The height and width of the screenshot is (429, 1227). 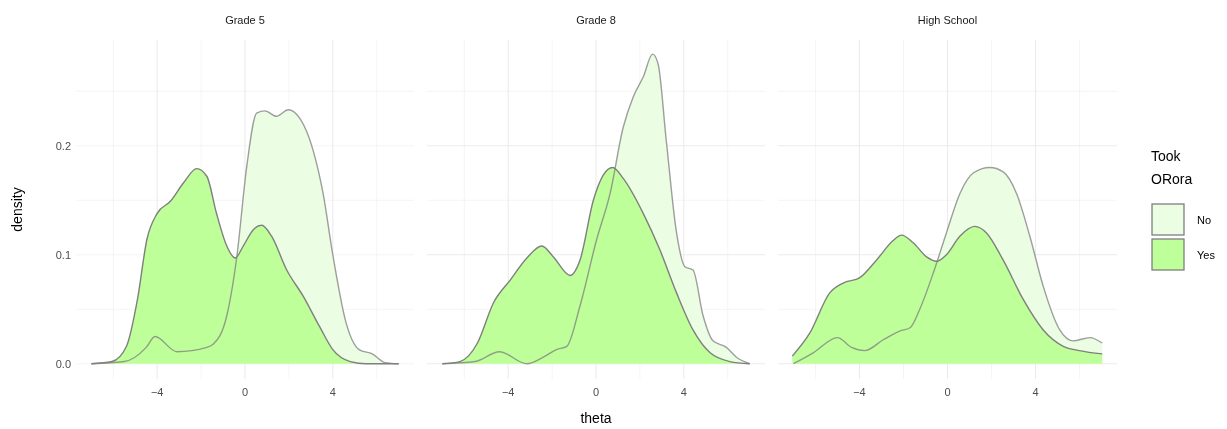 I want to click on chart-title: High School, so click(x=947, y=20).